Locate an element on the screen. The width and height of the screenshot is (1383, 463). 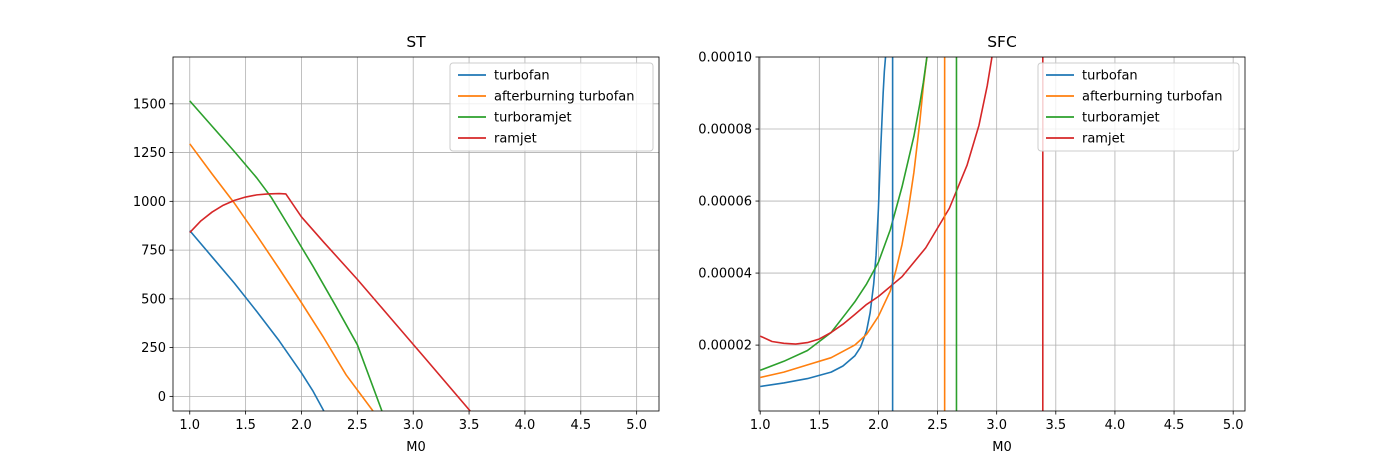
y-tick-label: 0.00004 is located at coordinates (725, 274).